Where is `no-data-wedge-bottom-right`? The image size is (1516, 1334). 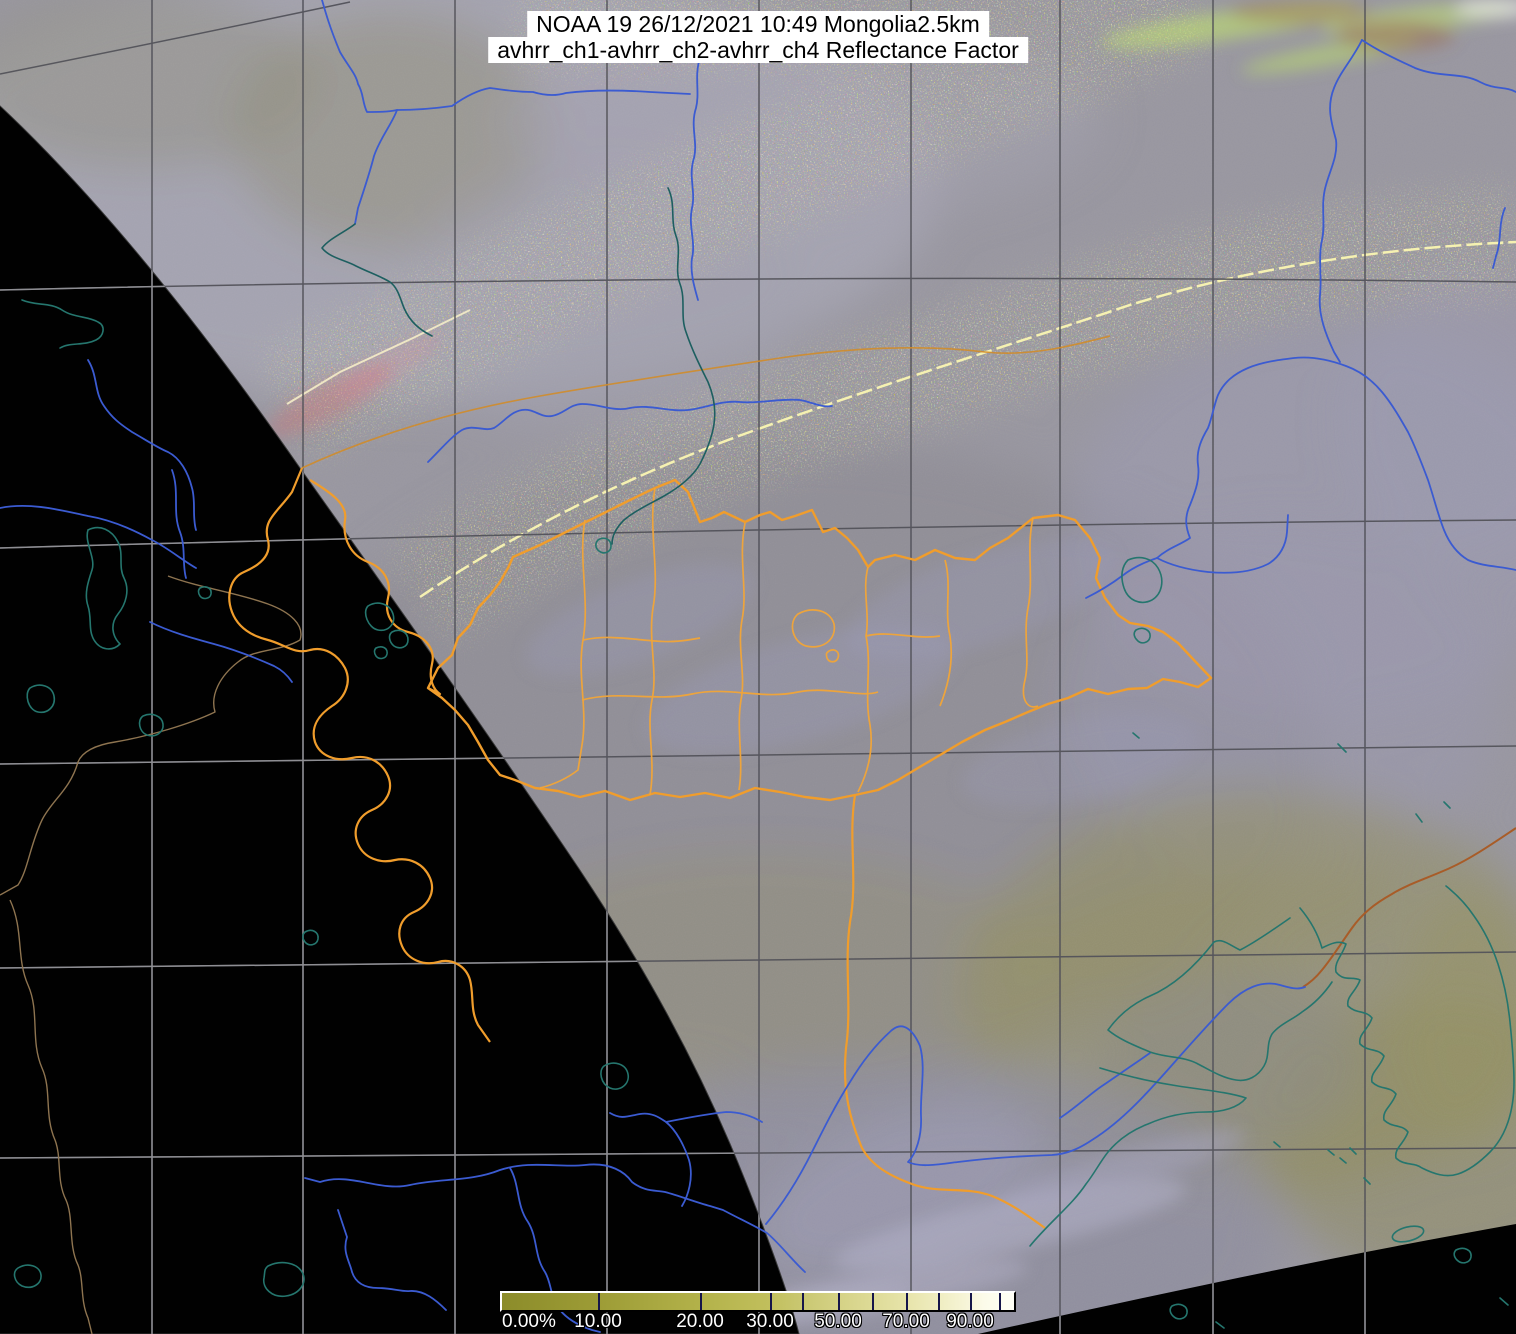 no-data-wedge-bottom-right is located at coordinates (1247, 1279).